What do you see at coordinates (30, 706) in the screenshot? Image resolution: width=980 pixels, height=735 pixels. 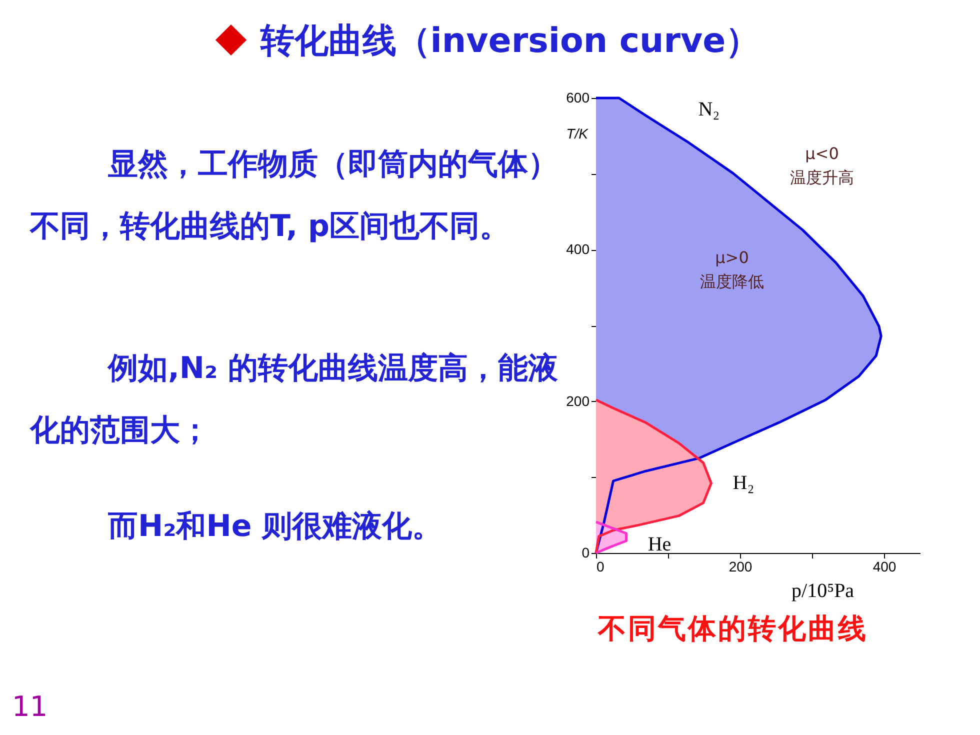 I see `text: 11` at bounding box center [30, 706].